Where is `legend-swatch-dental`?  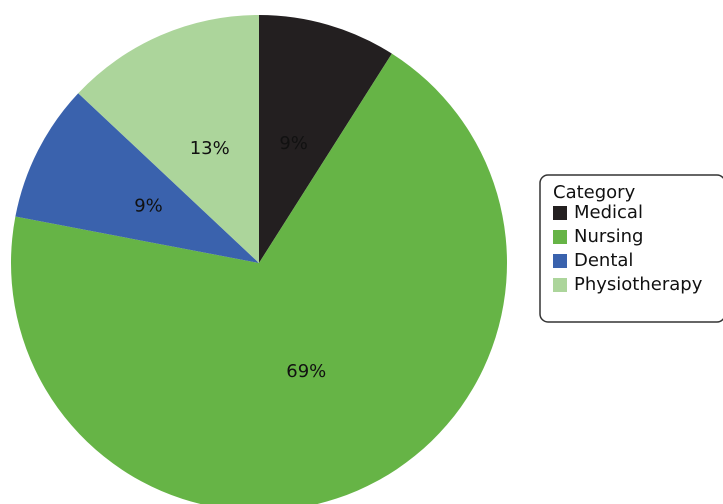 legend-swatch-dental is located at coordinates (560, 261).